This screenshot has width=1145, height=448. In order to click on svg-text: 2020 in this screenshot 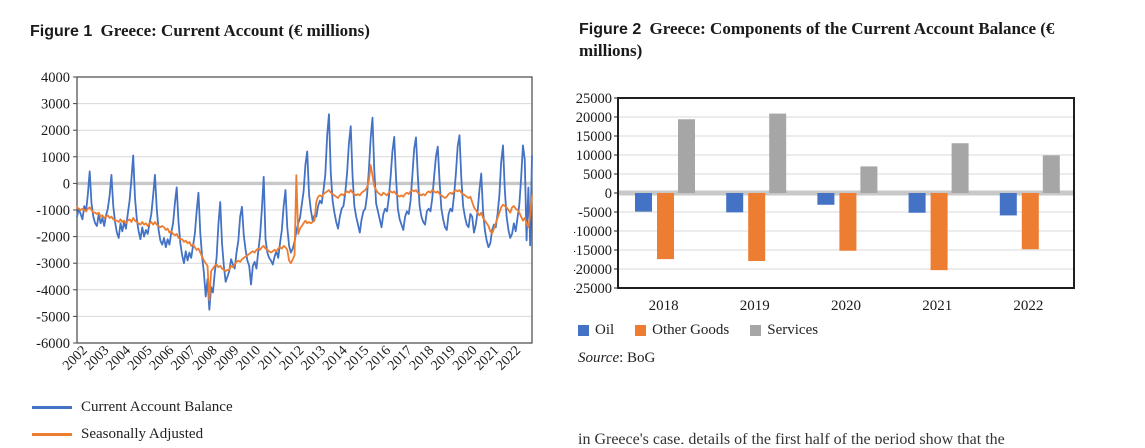, I will do `click(846, 306)`.